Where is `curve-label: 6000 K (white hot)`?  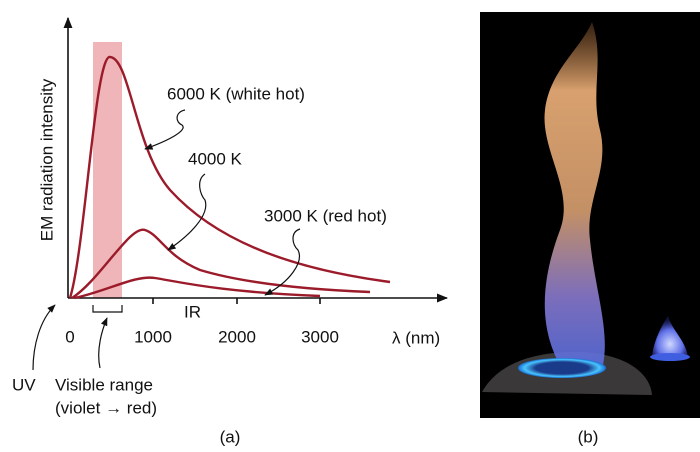 curve-label: 6000 K (white hot) is located at coordinates (236, 93).